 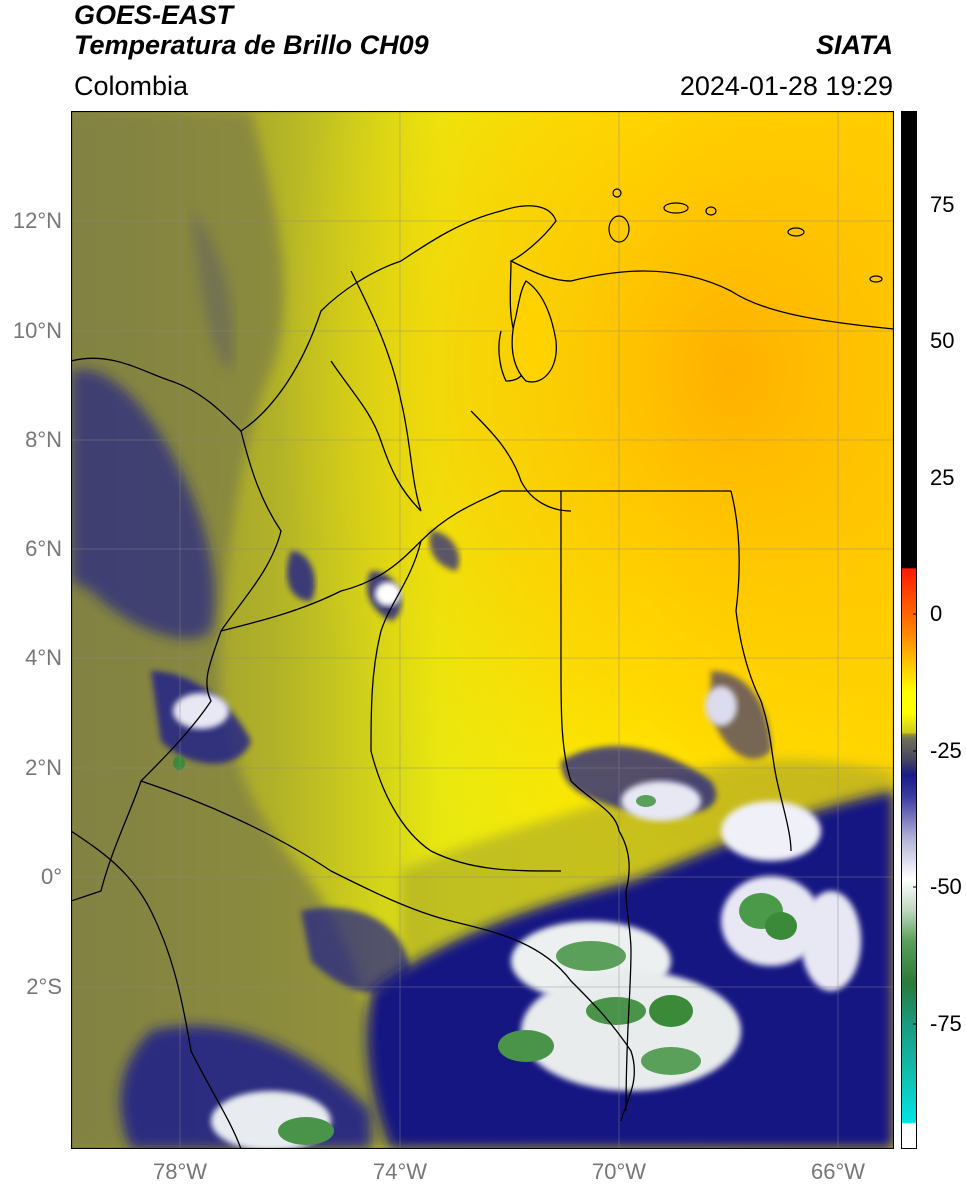 I want to click on colorbar-tick-neg25: -25, so click(x=946, y=750).